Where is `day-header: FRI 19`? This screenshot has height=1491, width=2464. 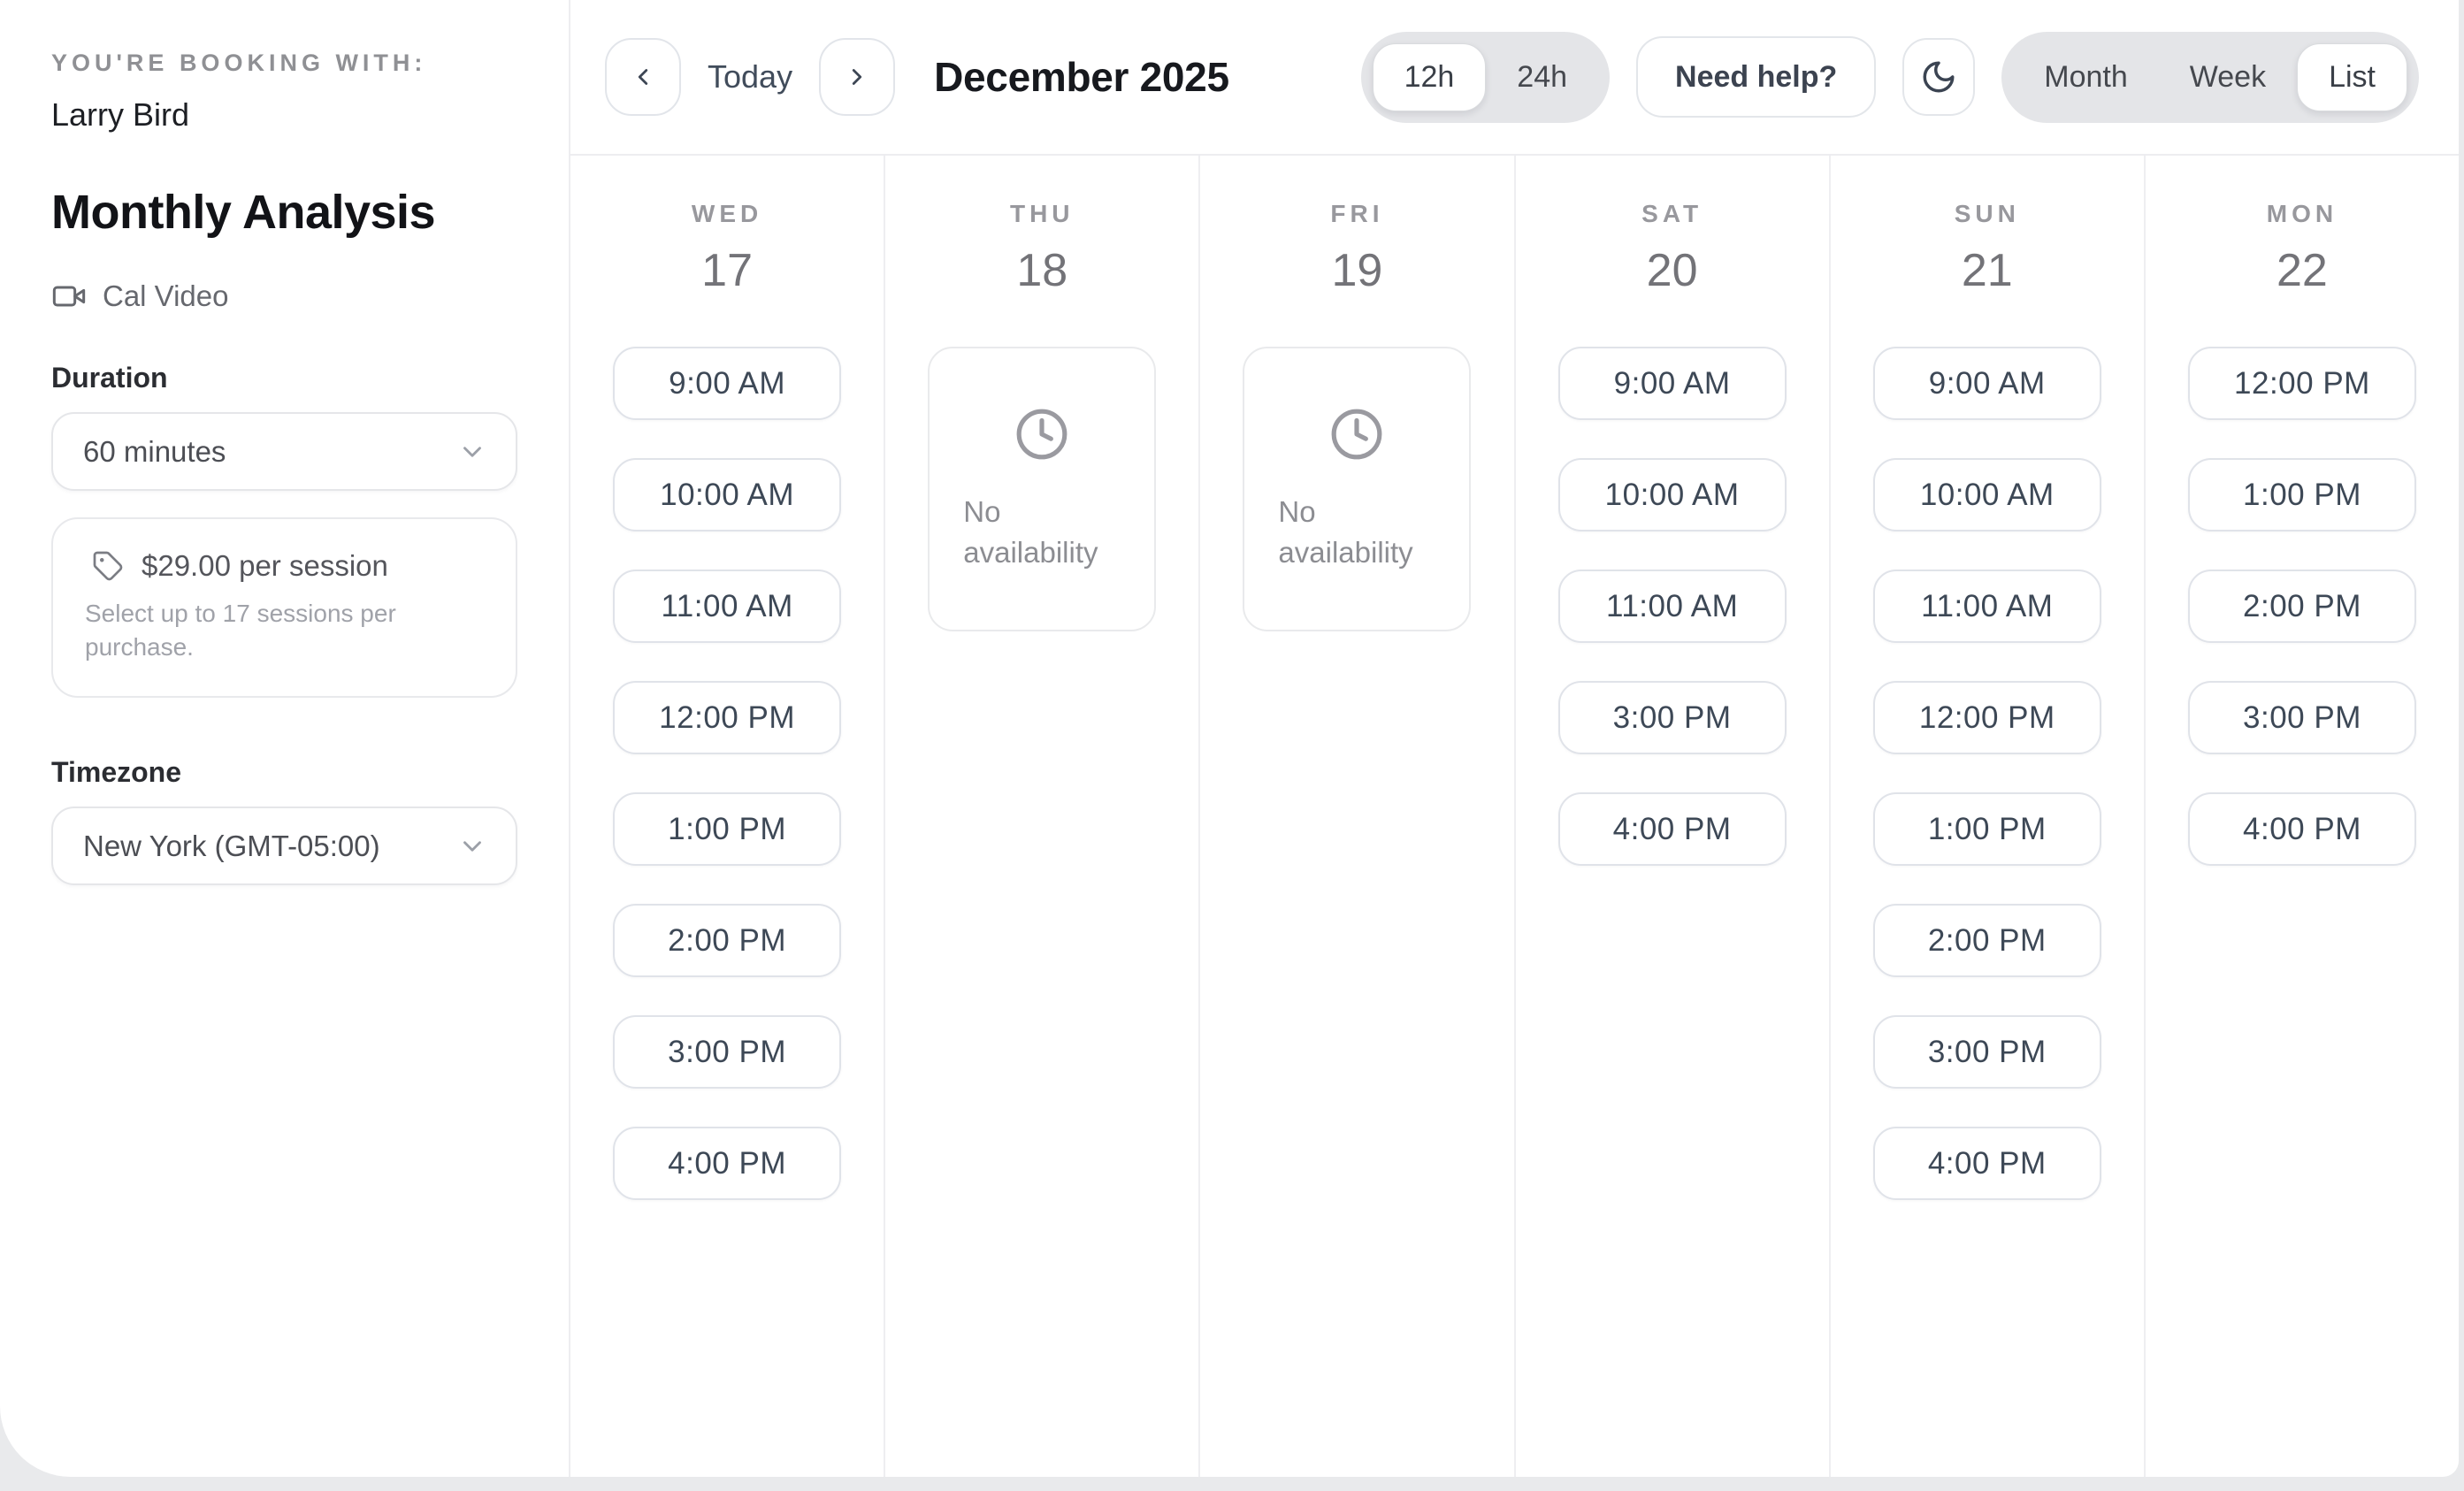
day-header: FRI 19 is located at coordinates (1356, 226).